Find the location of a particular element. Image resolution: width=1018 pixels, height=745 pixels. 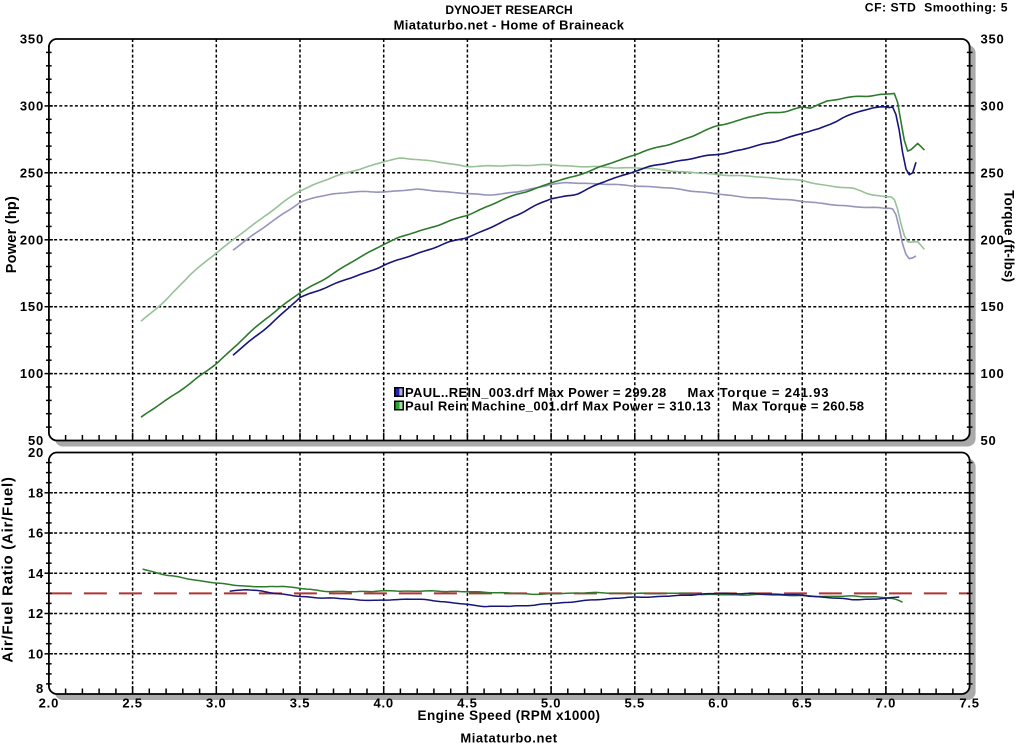

svg-text: 3.5 is located at coordinates (300, 703).